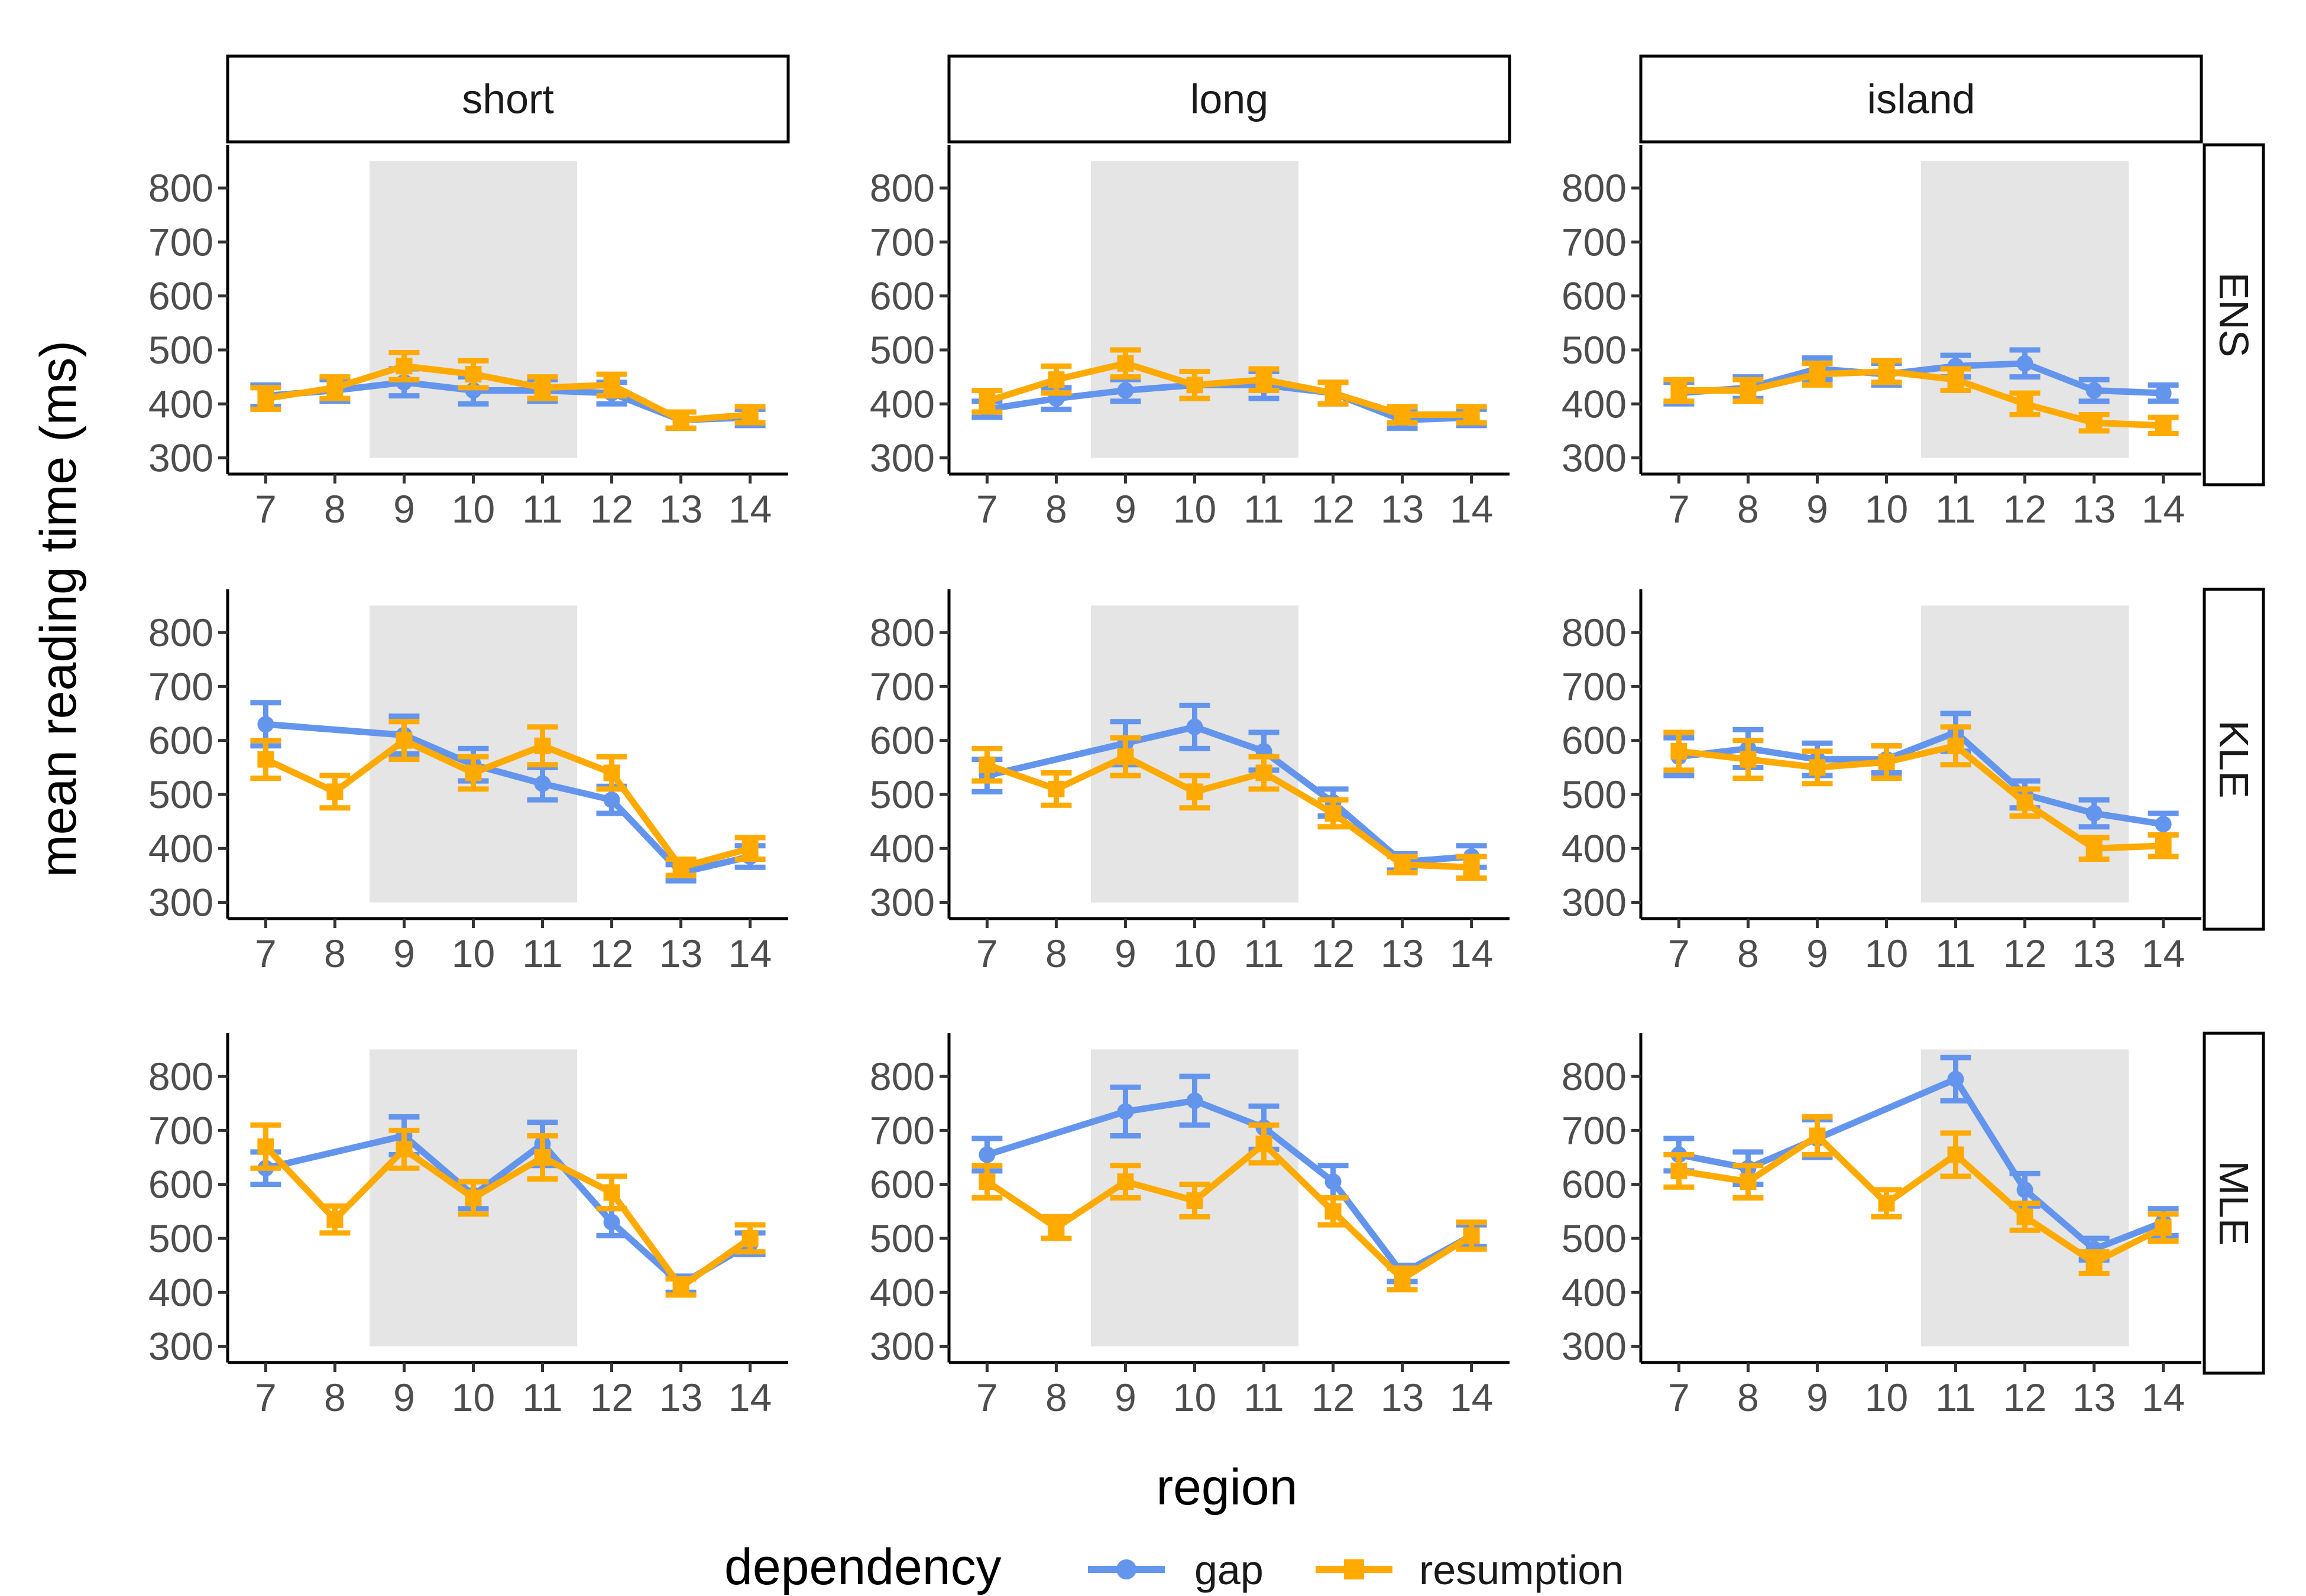 The width and height of the screenshot is (2306, 1596). What do you see at coordinates (508, 99) in the screenshot?
I see `strip-label-short: short` at bounding box center [508, 99].